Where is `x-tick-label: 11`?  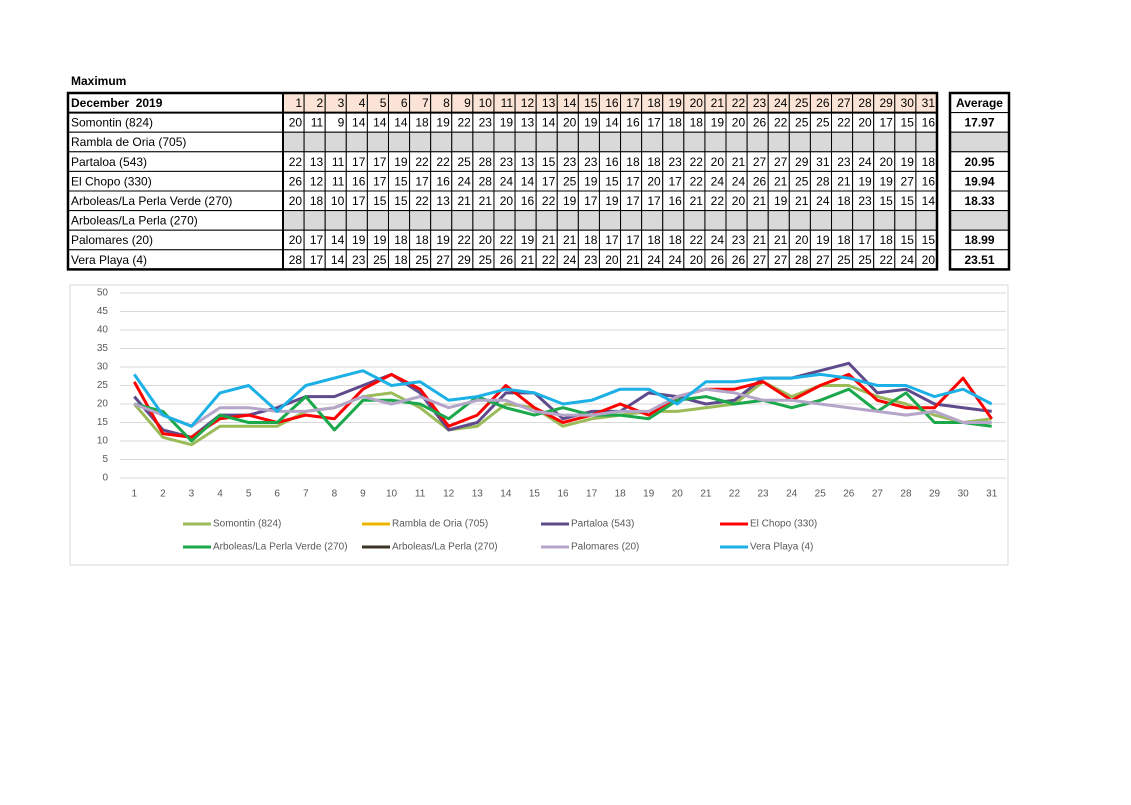 x-tick-label: 11 is located at coordinates (420, 494).